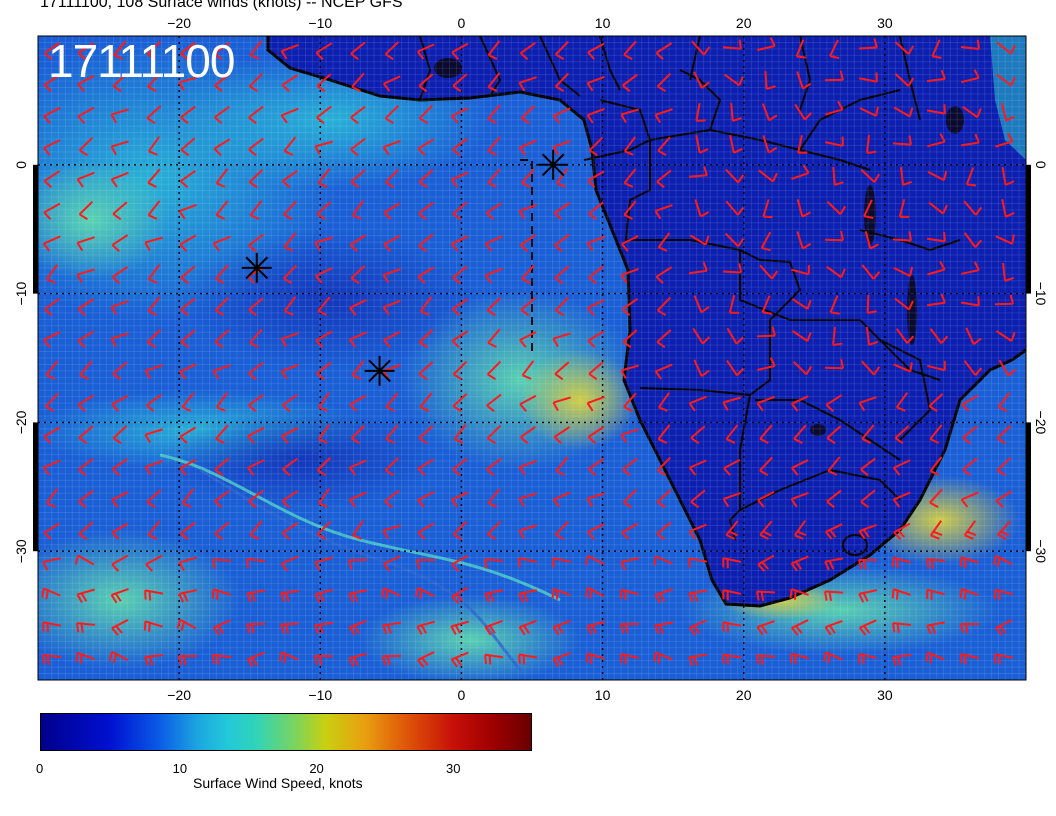 Image resolution: width=1056 pixels, height=816 pixels. What do you see at coordinates (21, 294) in the screenshot?
I see `lat-tick-label-left: −10` at bounding box center [21, 294].